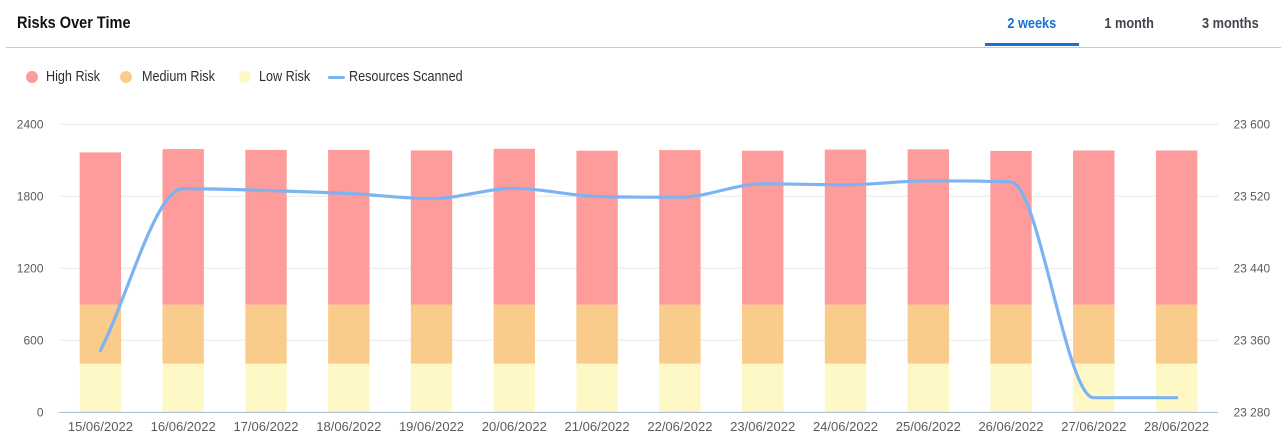  What do you see at coordinates (348, 426) in the screenshot?
I see `svg-text: 18/06/2022` at bounding box center [348, 426].